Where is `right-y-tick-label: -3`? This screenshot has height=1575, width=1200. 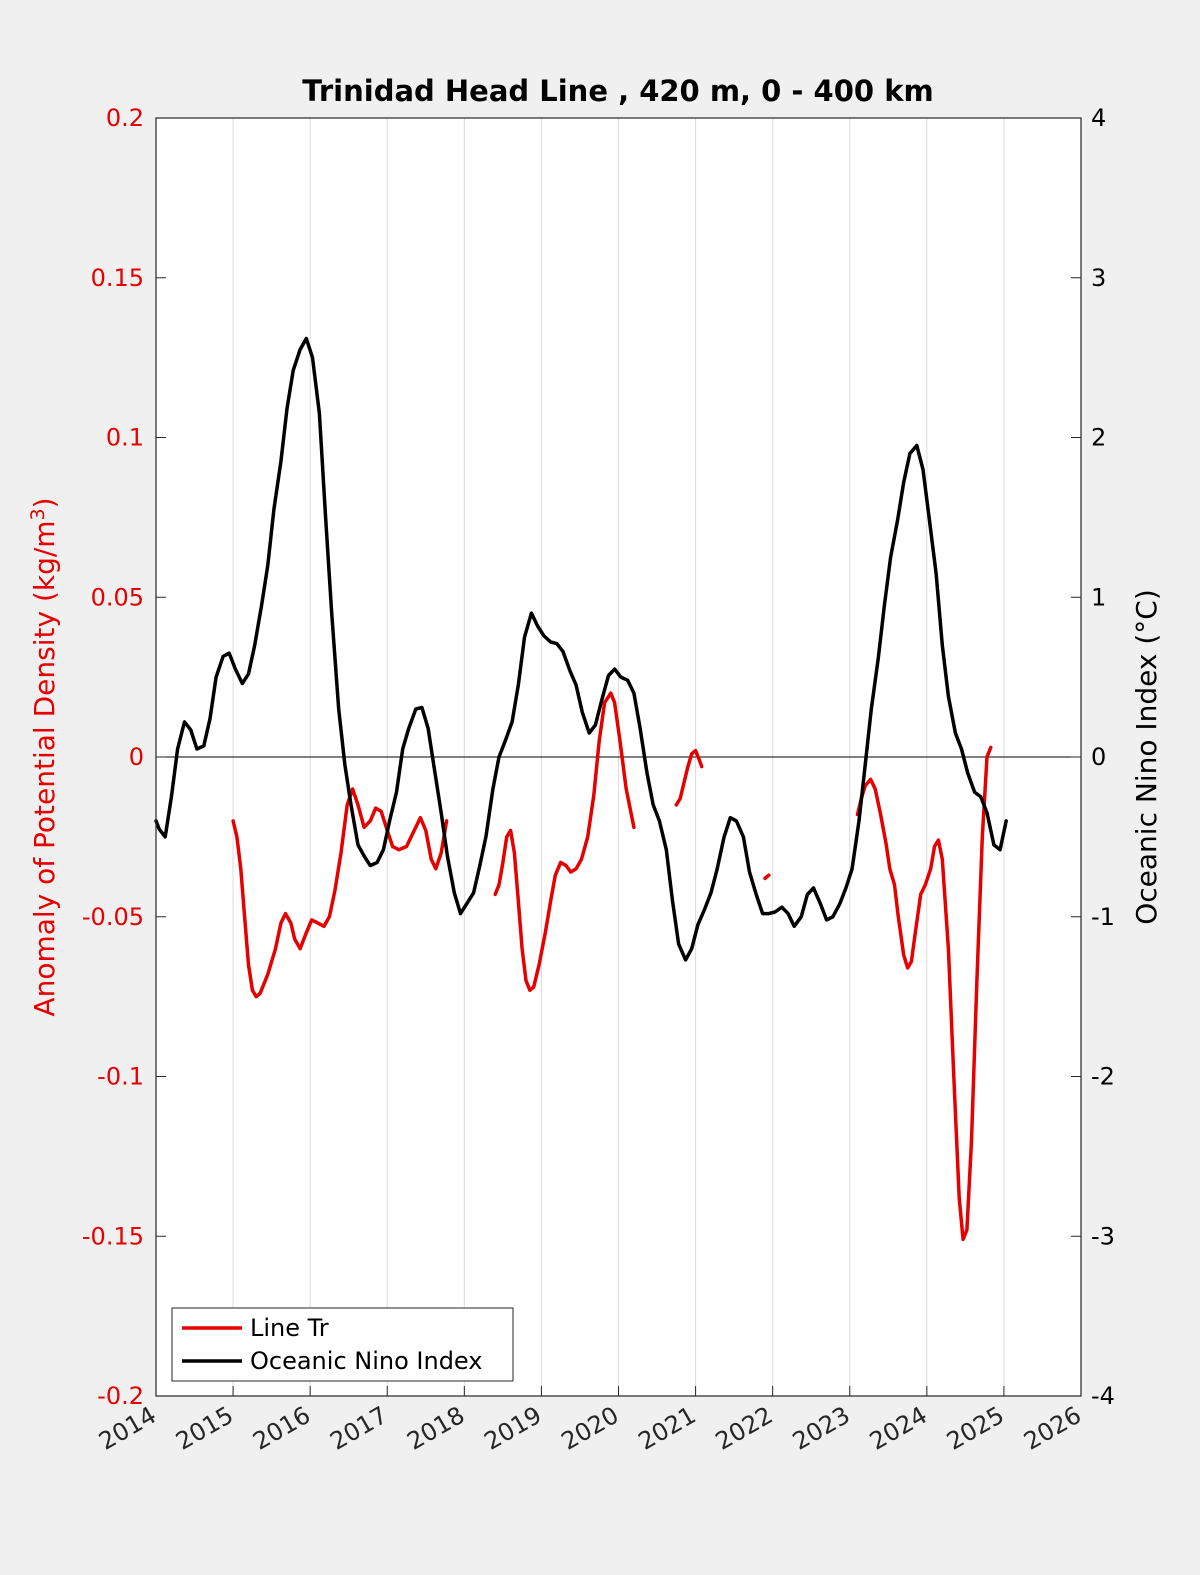
right-y-tick-label: -3 is located at coordinates (1103, 1236).